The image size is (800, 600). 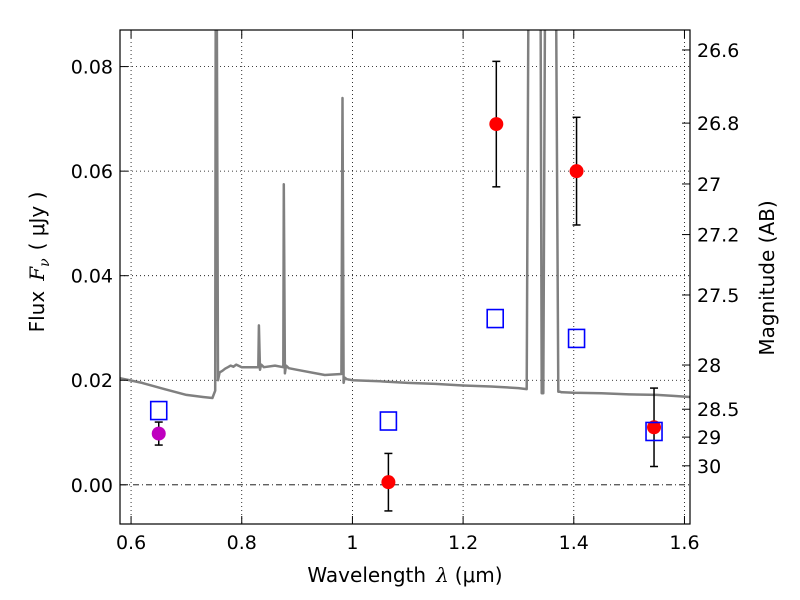 I want to click on y-tick-label: 0.00, so click(x=92, y=486).